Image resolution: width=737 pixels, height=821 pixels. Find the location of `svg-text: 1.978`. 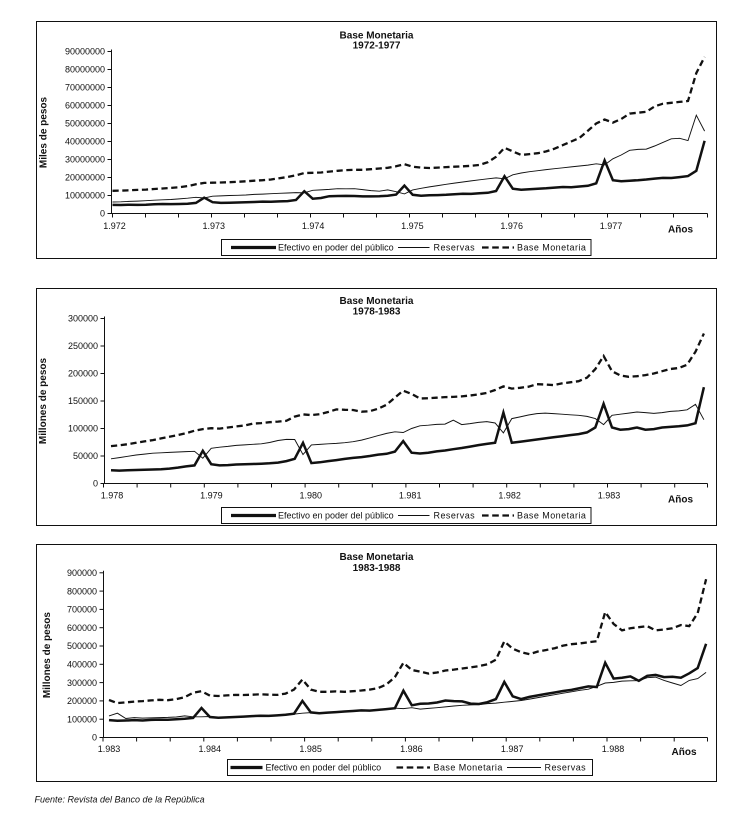

svg-text: 1.978 is located at coordinates (112, 496).